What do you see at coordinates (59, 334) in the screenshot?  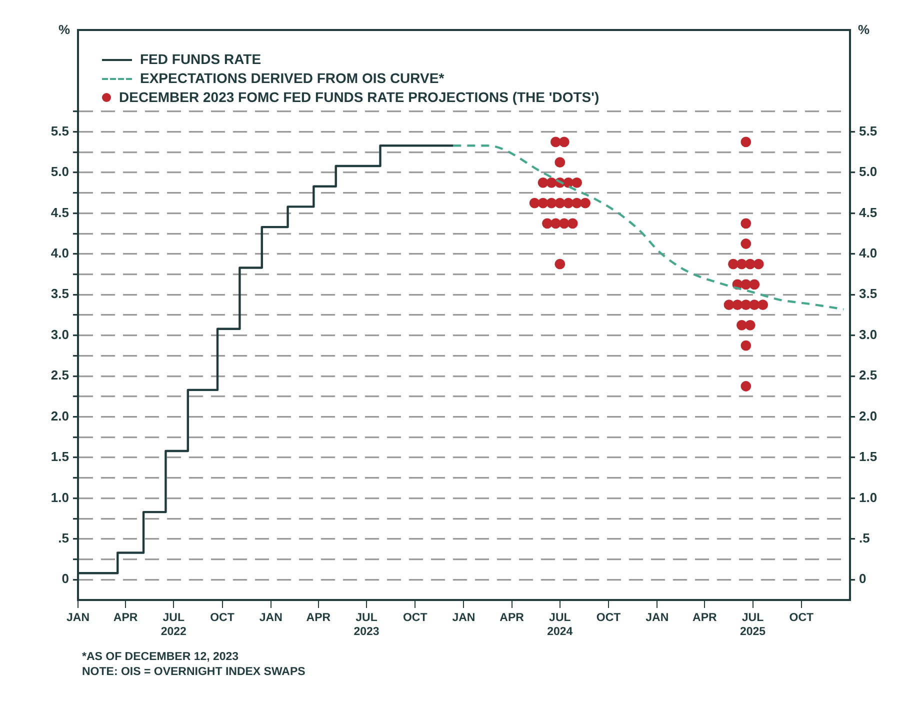 I see `y-tick-label: 3.0` at bounding box center [59, 334].